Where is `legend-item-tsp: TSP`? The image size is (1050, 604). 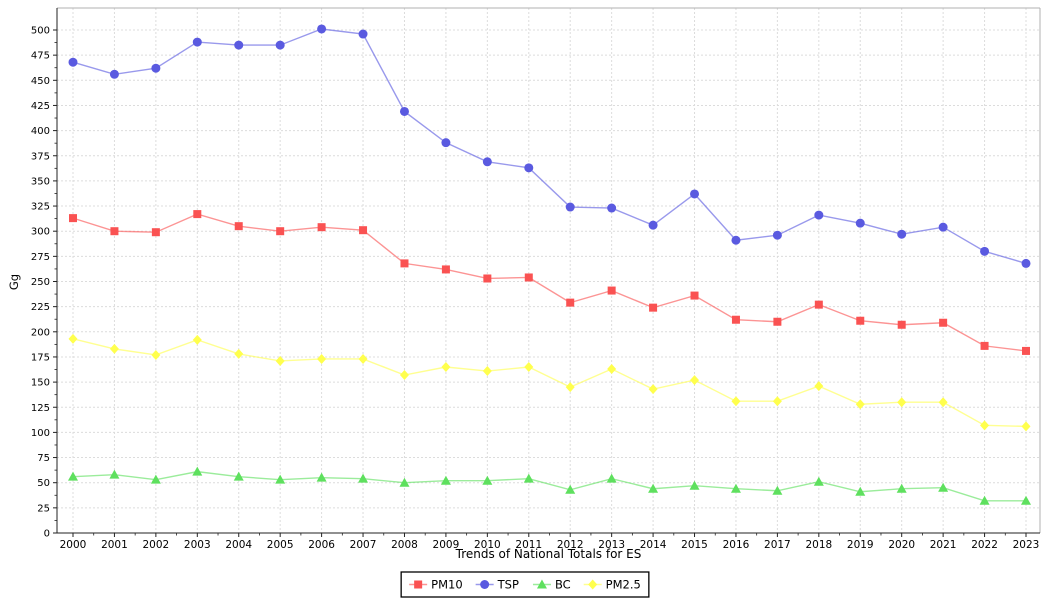
legend-item-tsp: TSP is located at coordinates (497, 585).